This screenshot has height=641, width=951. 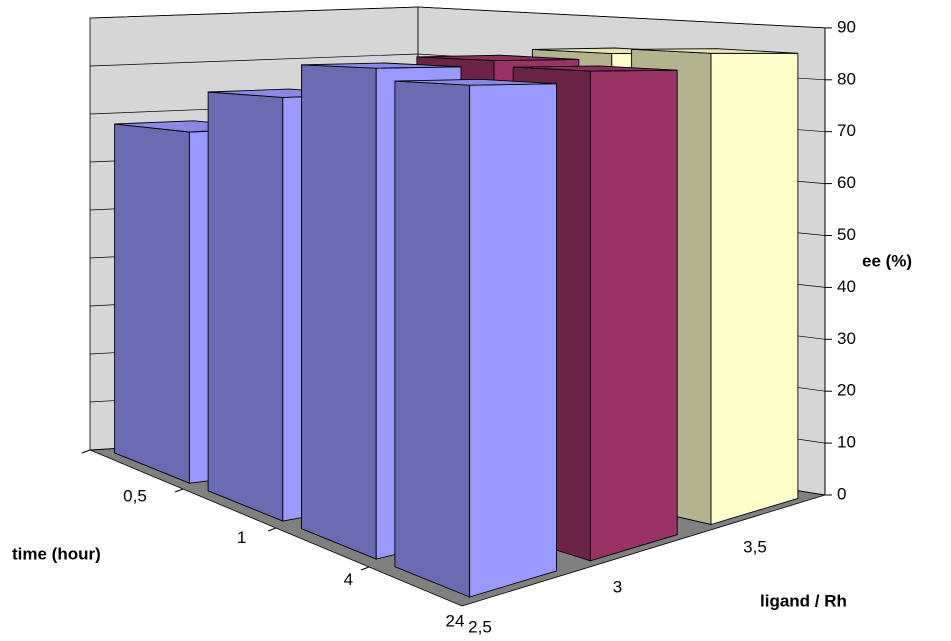 What do you see at coordinates (348, 579) in the screenshot?
I see `x-tick-label: 4` at bounding box center [348, 579].